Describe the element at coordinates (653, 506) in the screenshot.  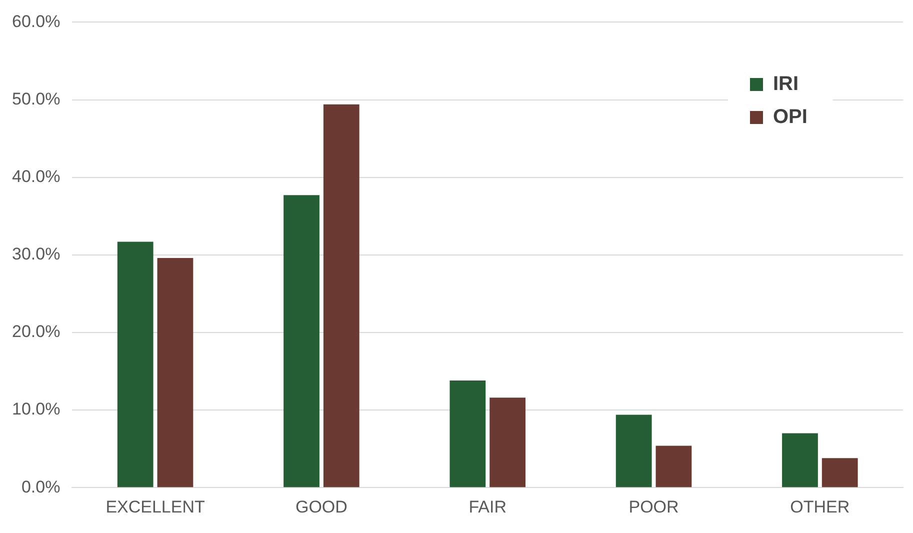
I see `x-tick-label: POOR` at that location.